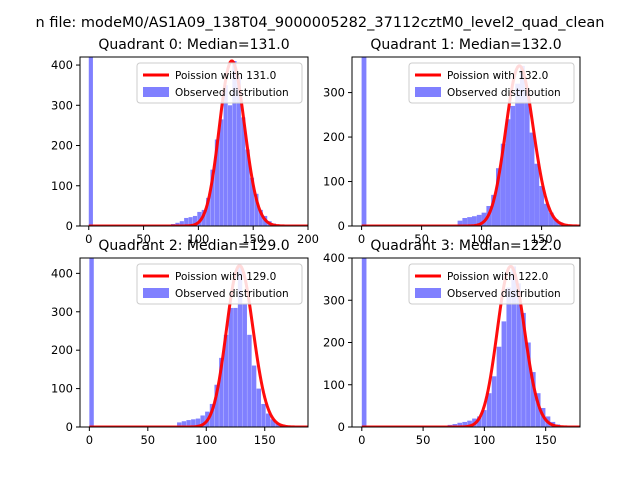 The image size is (640, 480). I want to click on quadrant-1-xtick-label-0: 0, so click(361, 239).